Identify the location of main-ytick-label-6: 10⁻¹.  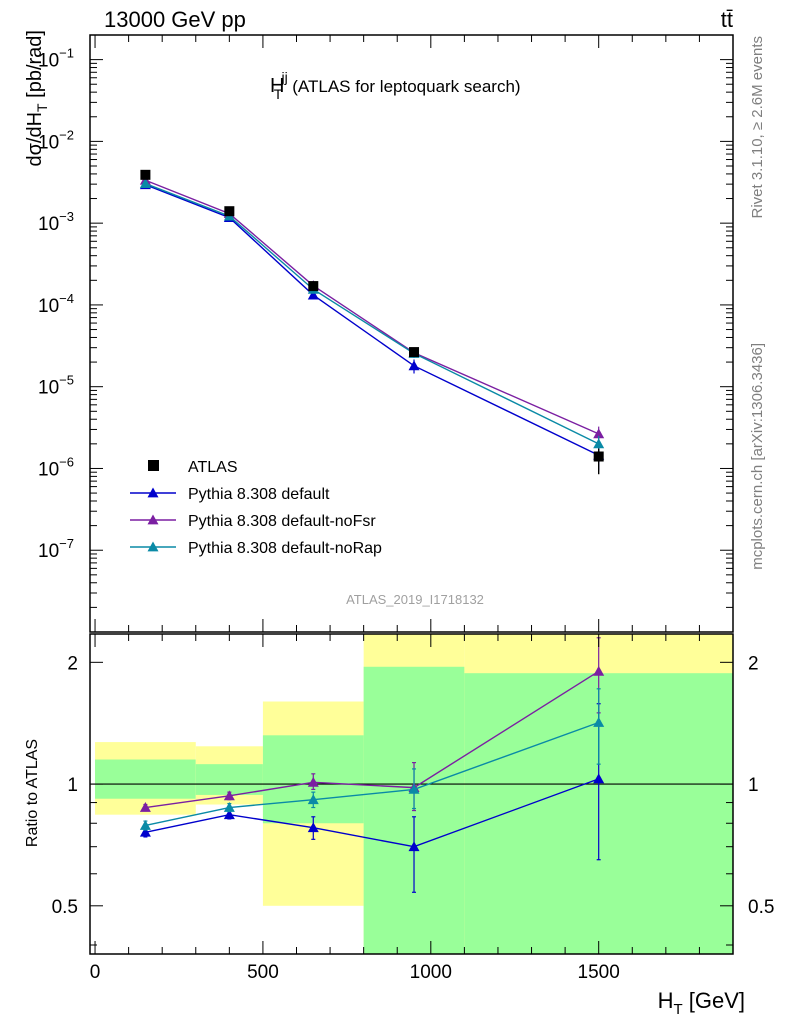
(56, 59).